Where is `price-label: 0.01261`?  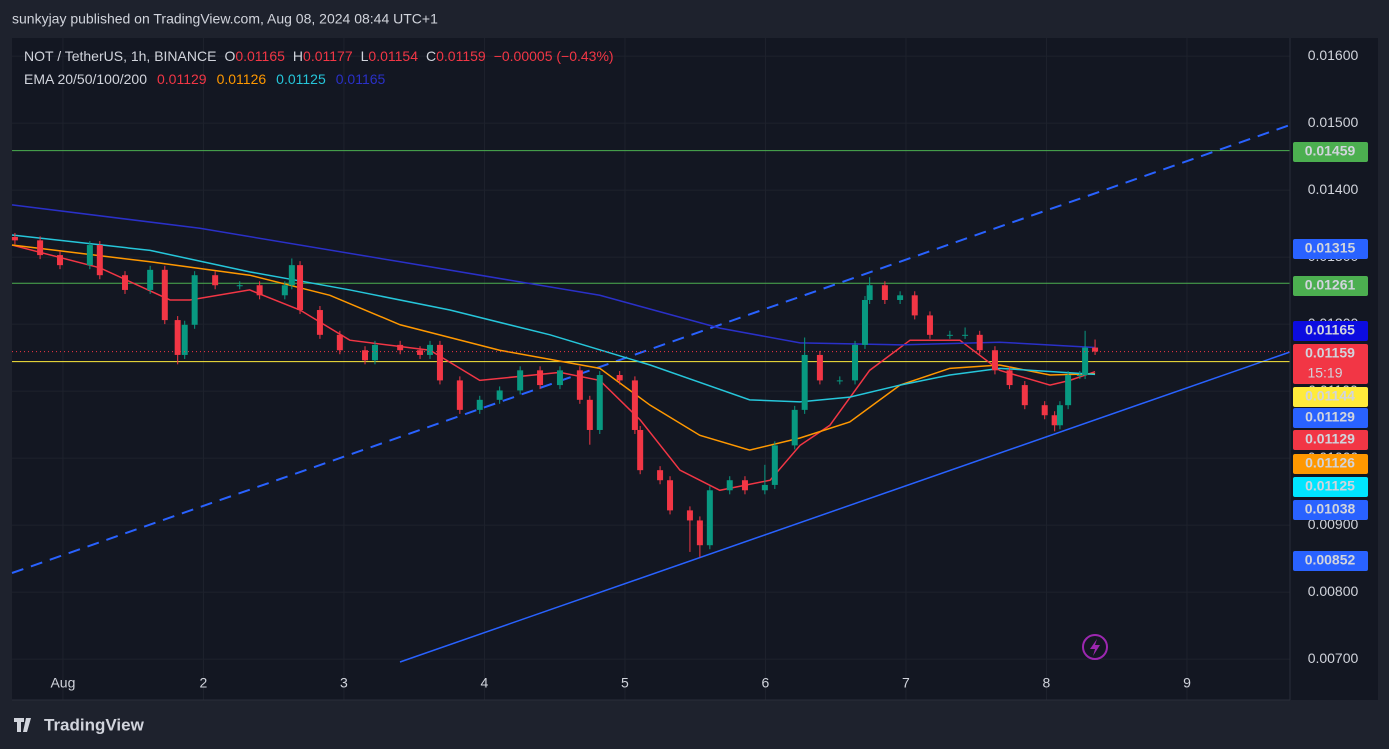
price-label: 0.01261 is located at coordinates (1330, 285).